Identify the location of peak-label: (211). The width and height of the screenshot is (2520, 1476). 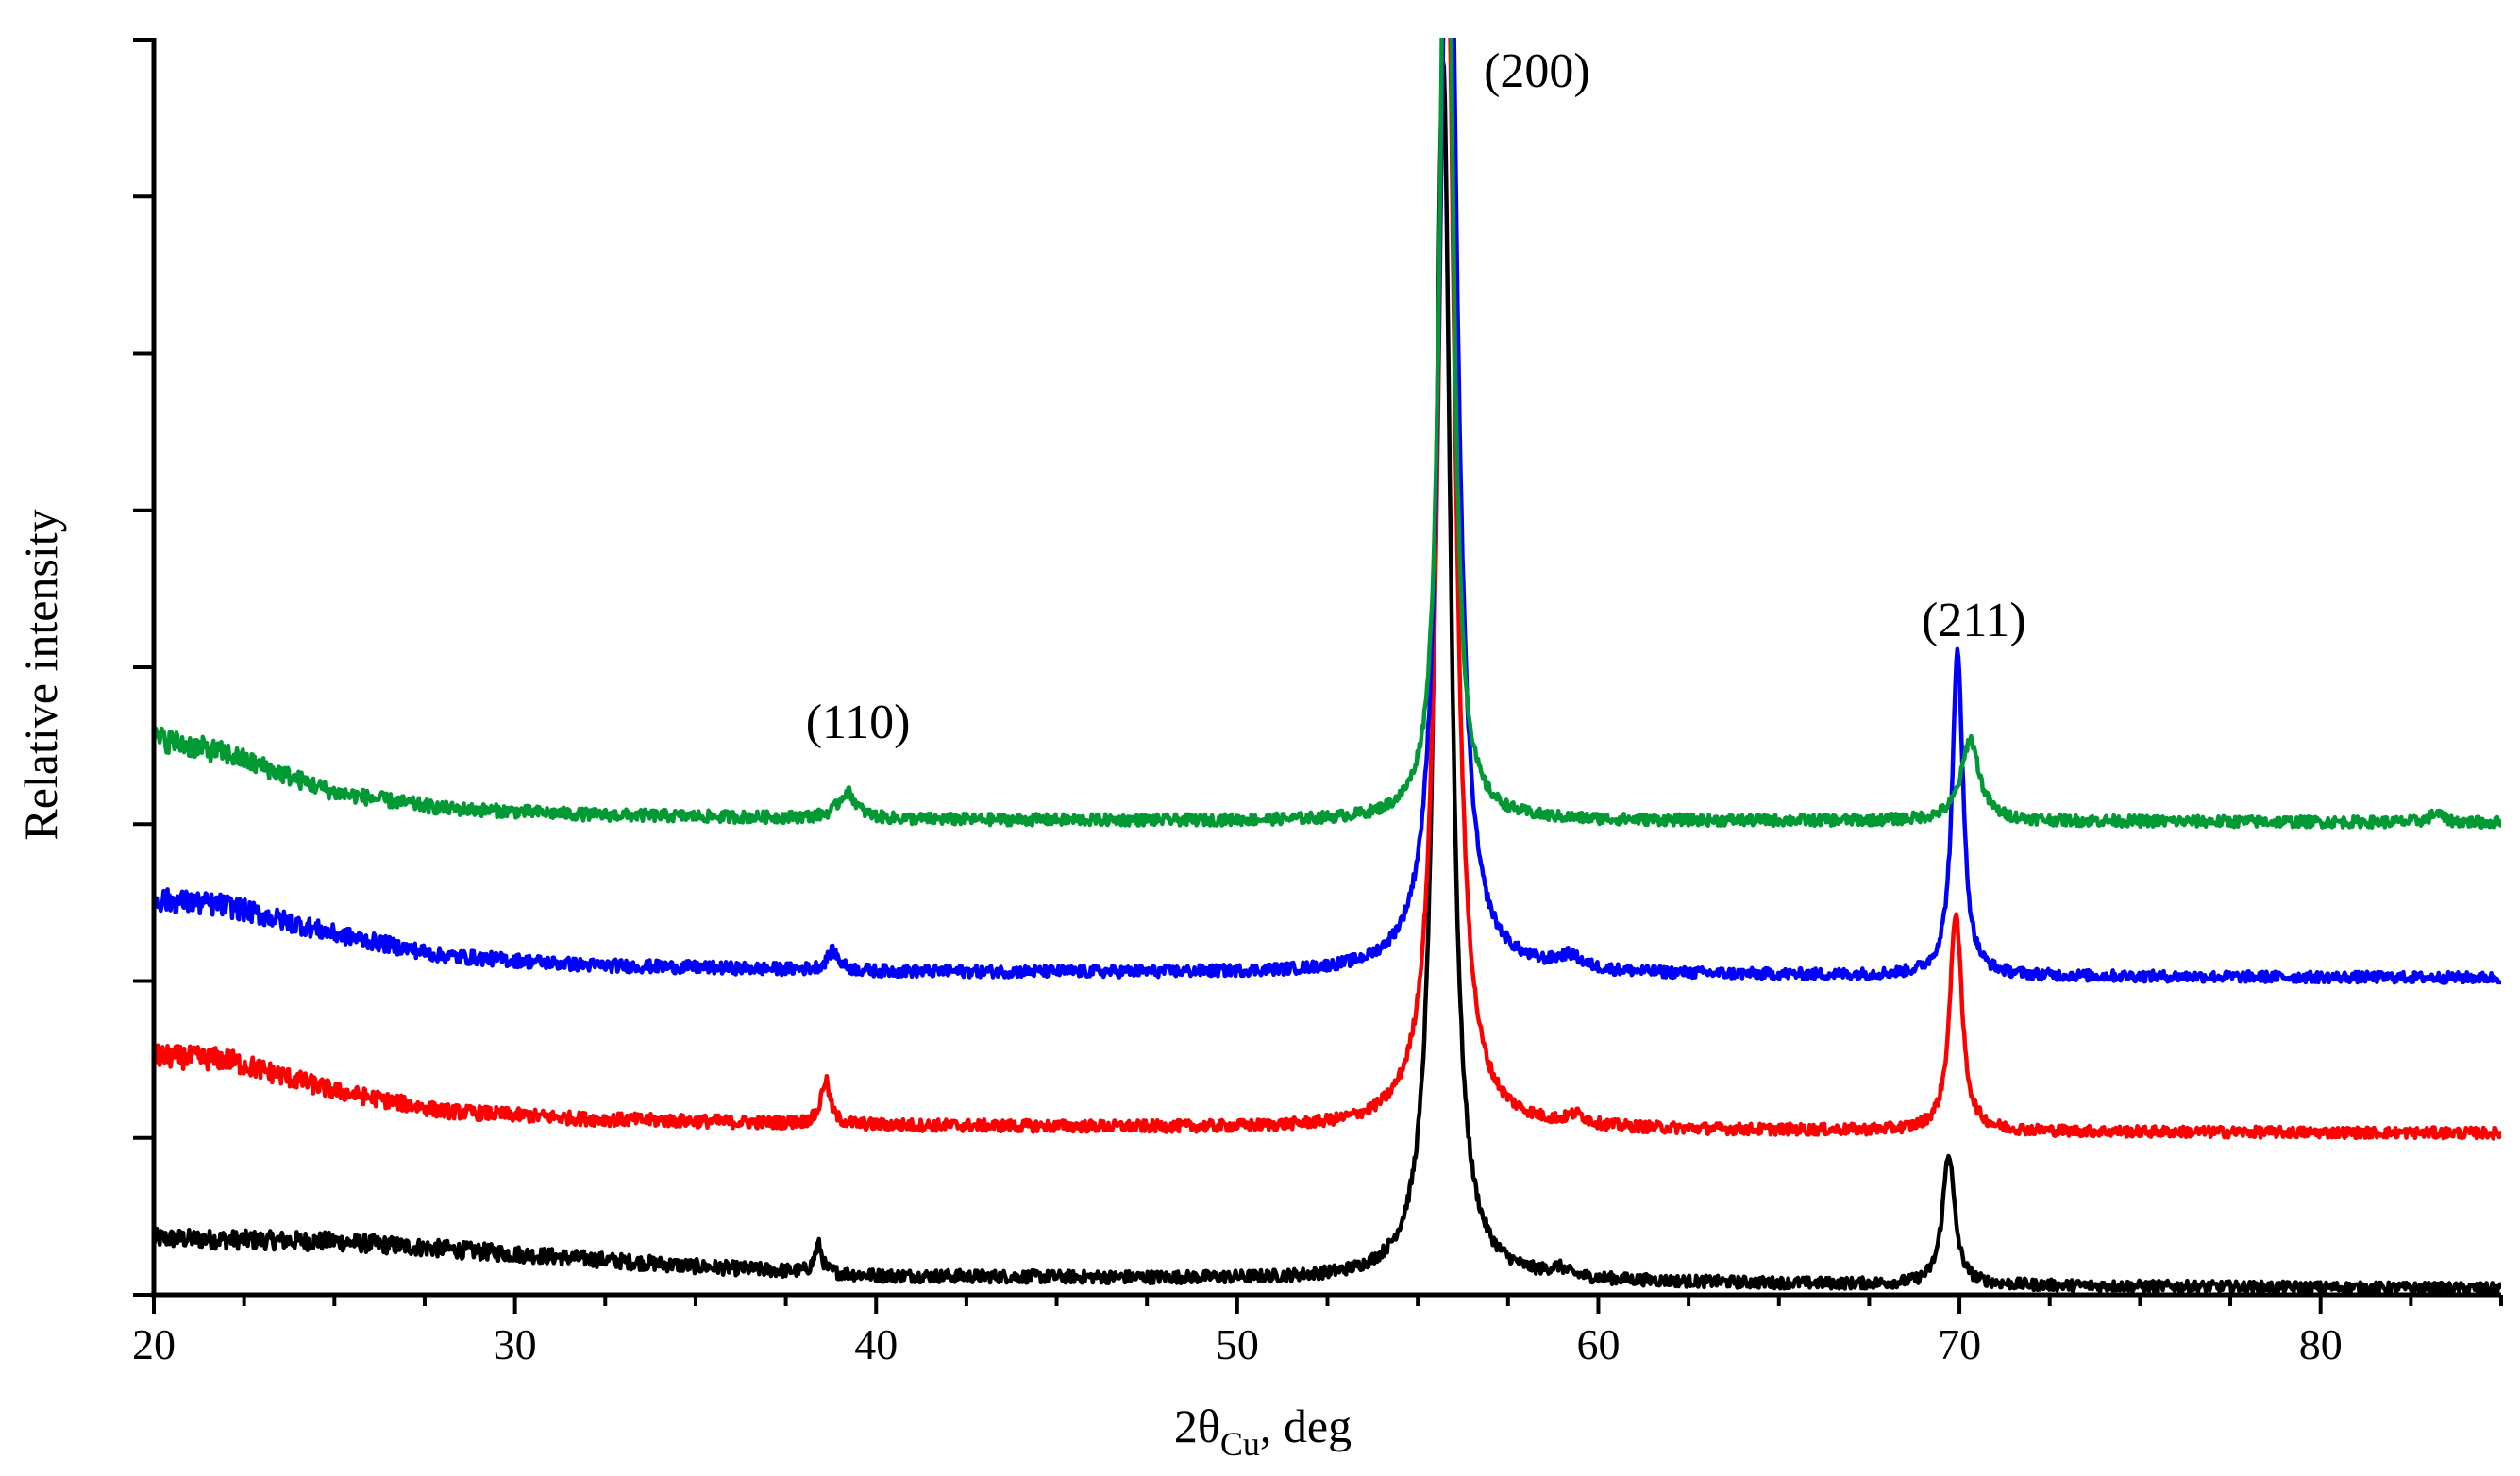
(1974, 621).